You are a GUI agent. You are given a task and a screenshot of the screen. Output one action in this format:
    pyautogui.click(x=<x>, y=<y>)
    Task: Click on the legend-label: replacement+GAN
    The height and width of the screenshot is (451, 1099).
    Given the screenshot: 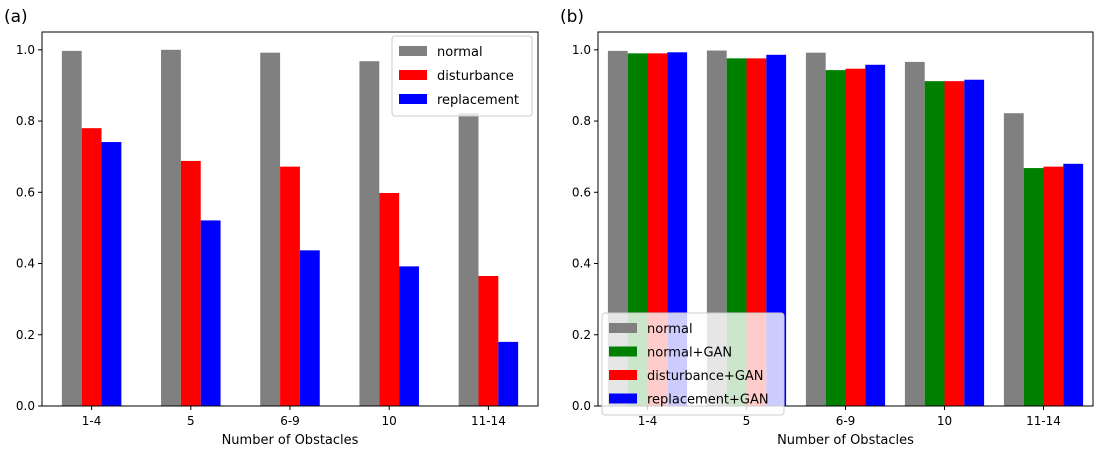 What is the action you would take?
    pyautogui.click(x=708, y=400)
    